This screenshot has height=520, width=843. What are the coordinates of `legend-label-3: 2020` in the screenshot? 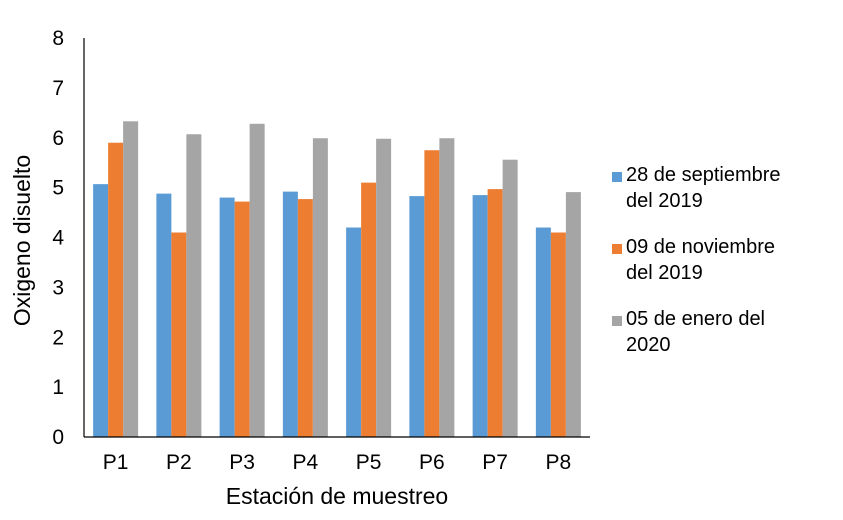 It's located at (648, 345).